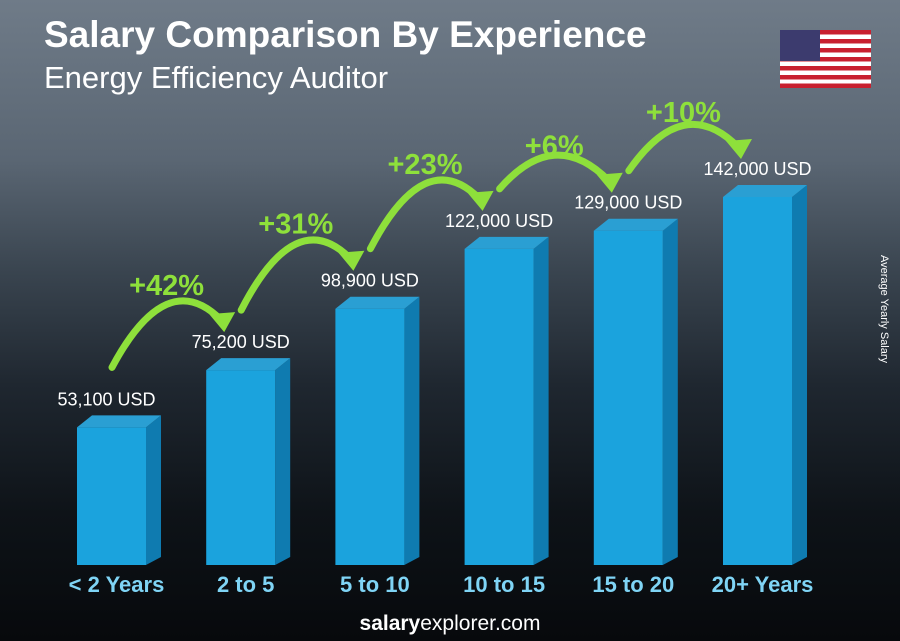  Describe the element at coordinates (517, 623) in the screenshot. I see `brand-tld: .com` at that location.